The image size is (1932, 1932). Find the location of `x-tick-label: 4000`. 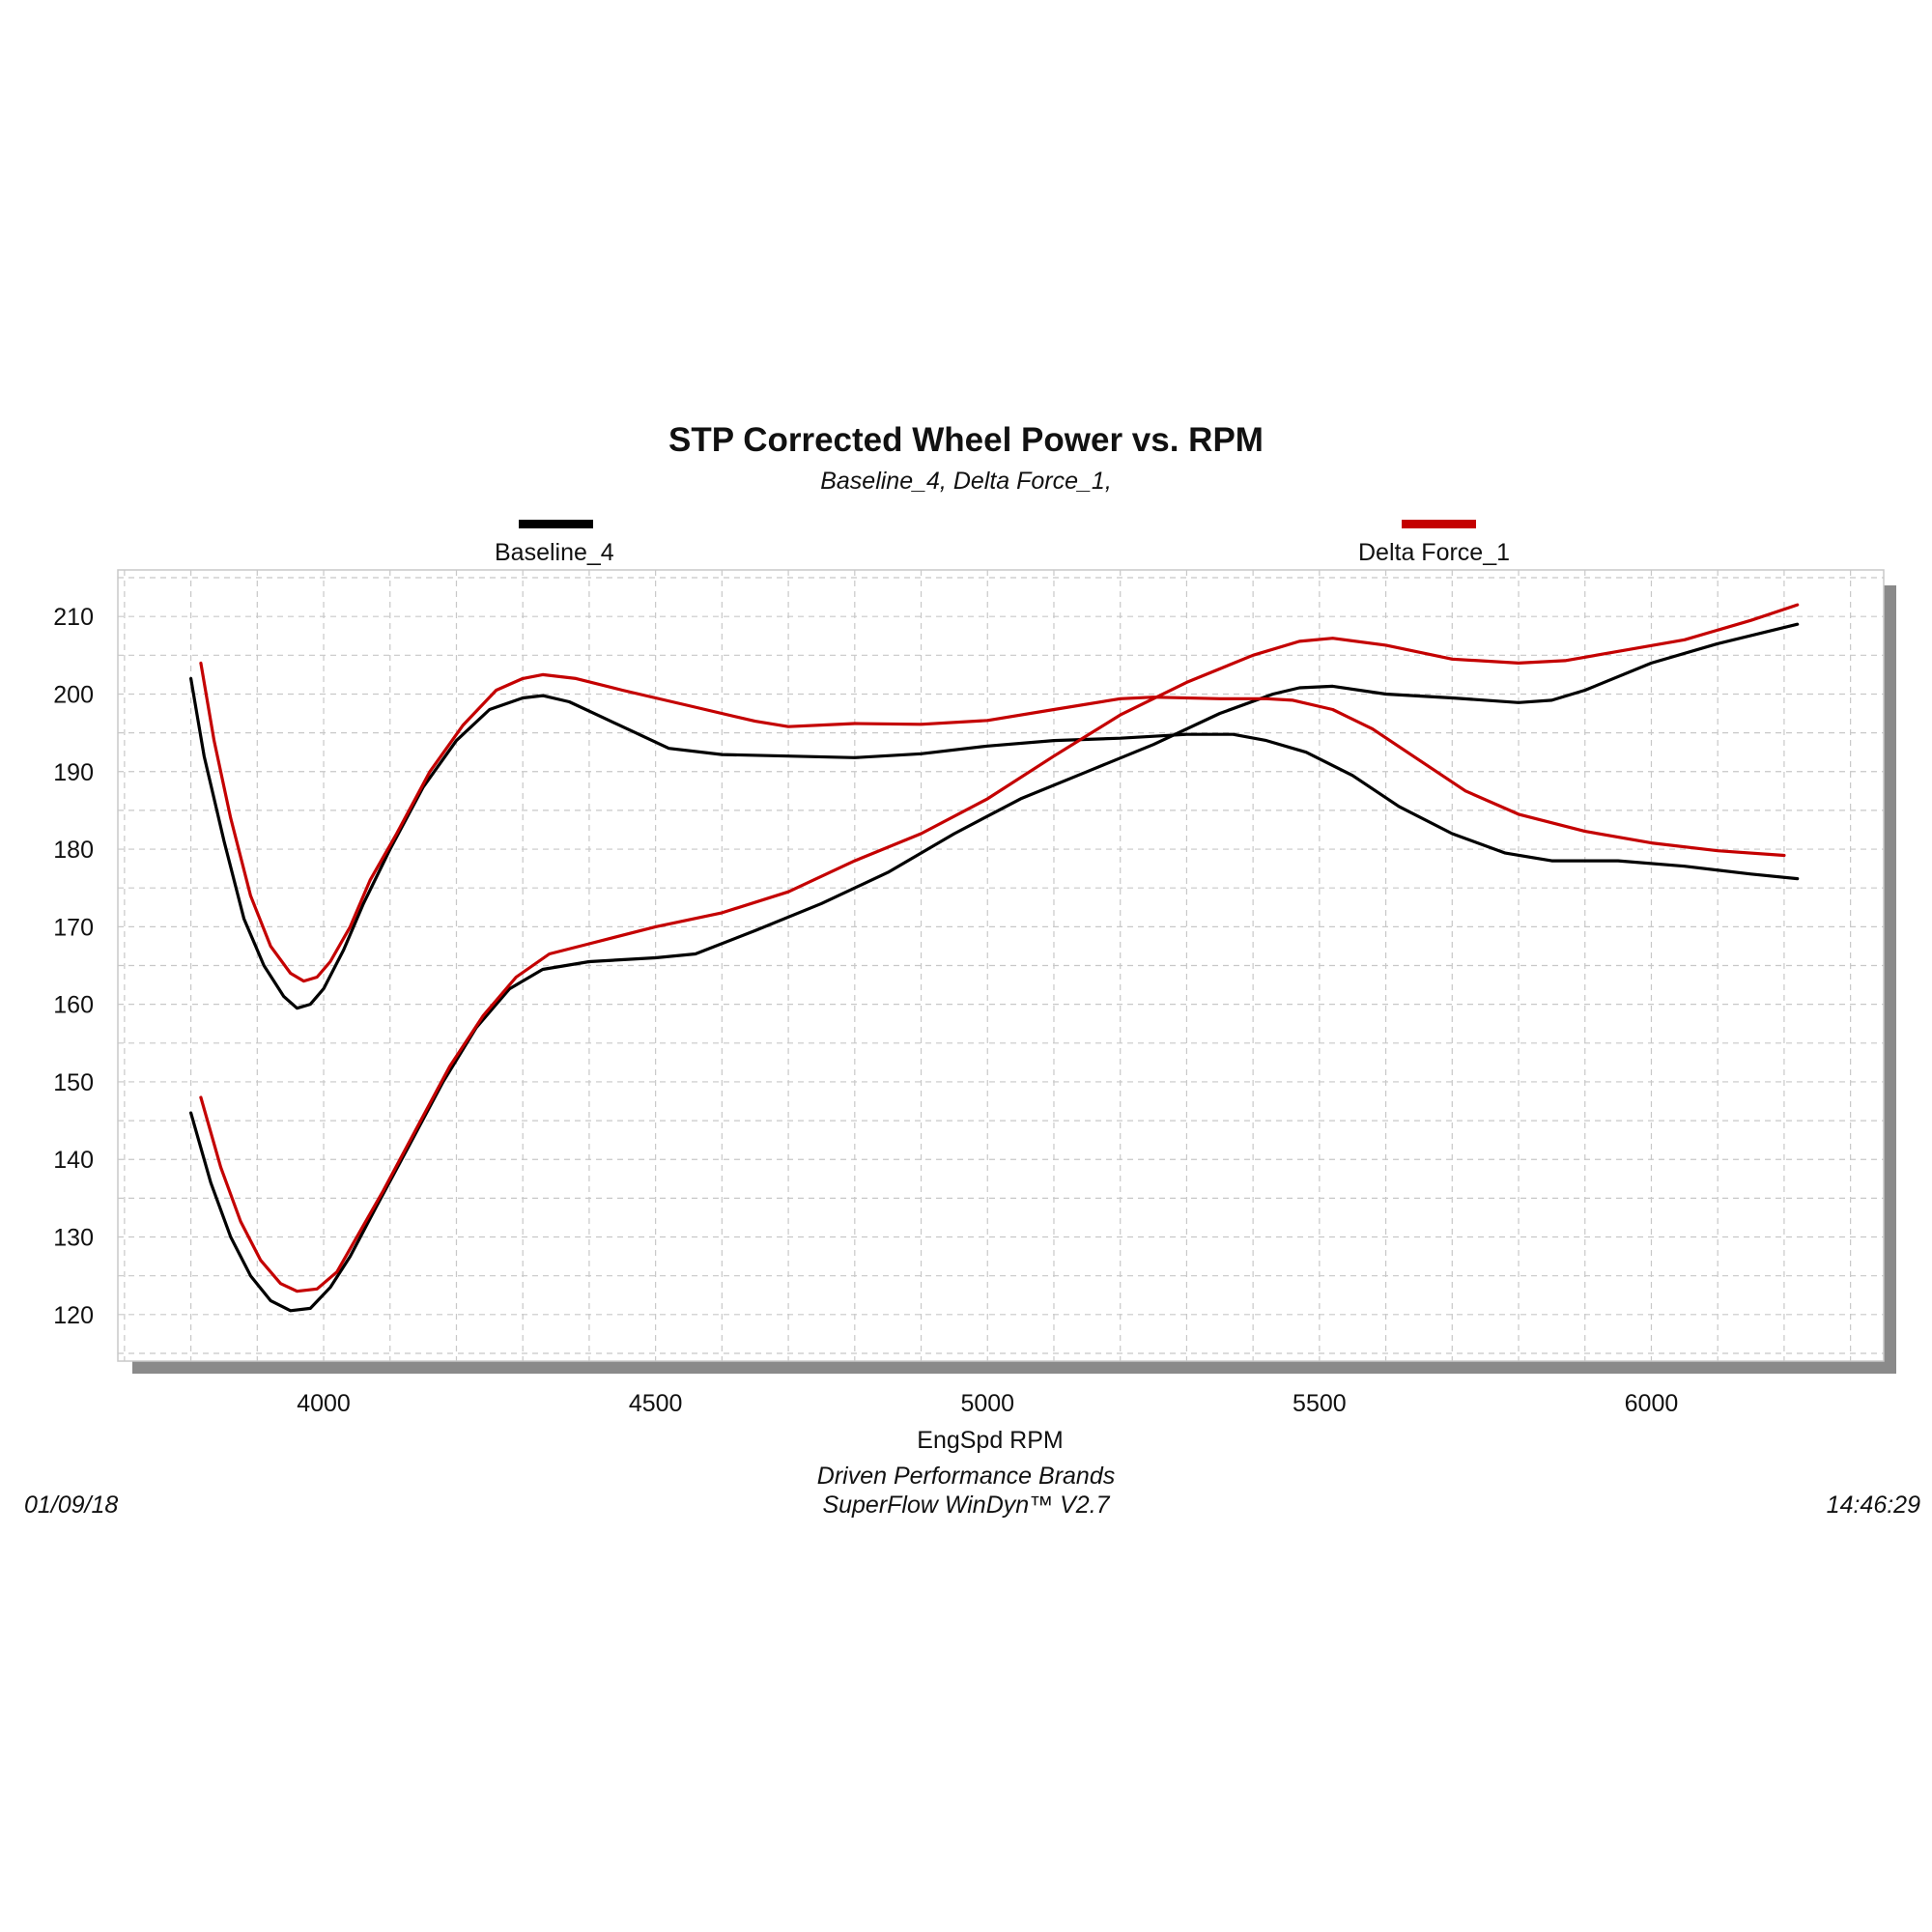

x-tick-label: 4000 is located at coordinates (324, 1403).